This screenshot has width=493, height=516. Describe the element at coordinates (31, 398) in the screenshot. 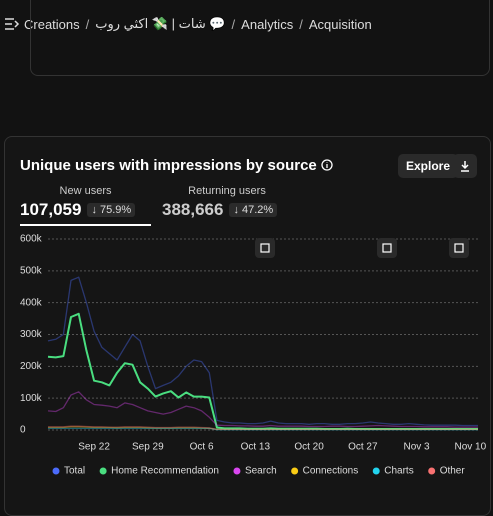

I see `y-tick-label: 100k` at that location.